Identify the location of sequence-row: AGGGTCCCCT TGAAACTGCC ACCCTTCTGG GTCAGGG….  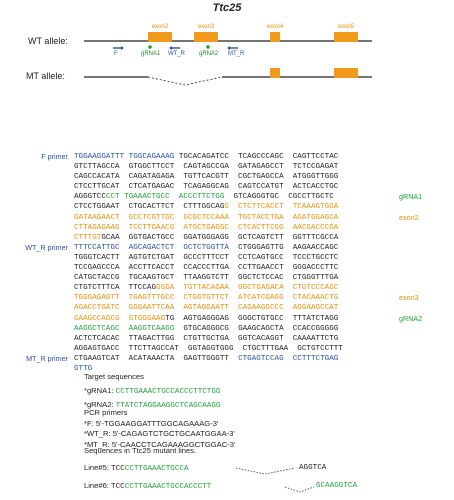
(230, 197).